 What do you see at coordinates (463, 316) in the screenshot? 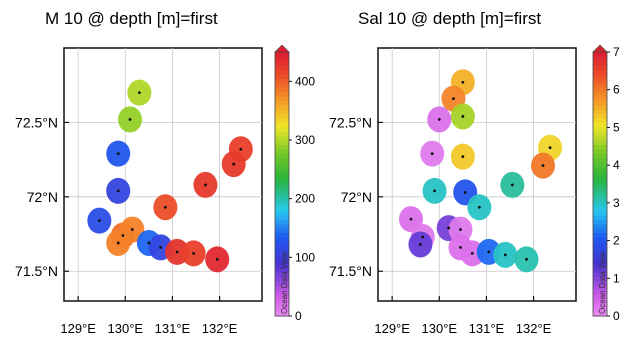
I see `x-tick-labels: 129°E 130°E 131°E 132°E` at bounding box center [463, 316].